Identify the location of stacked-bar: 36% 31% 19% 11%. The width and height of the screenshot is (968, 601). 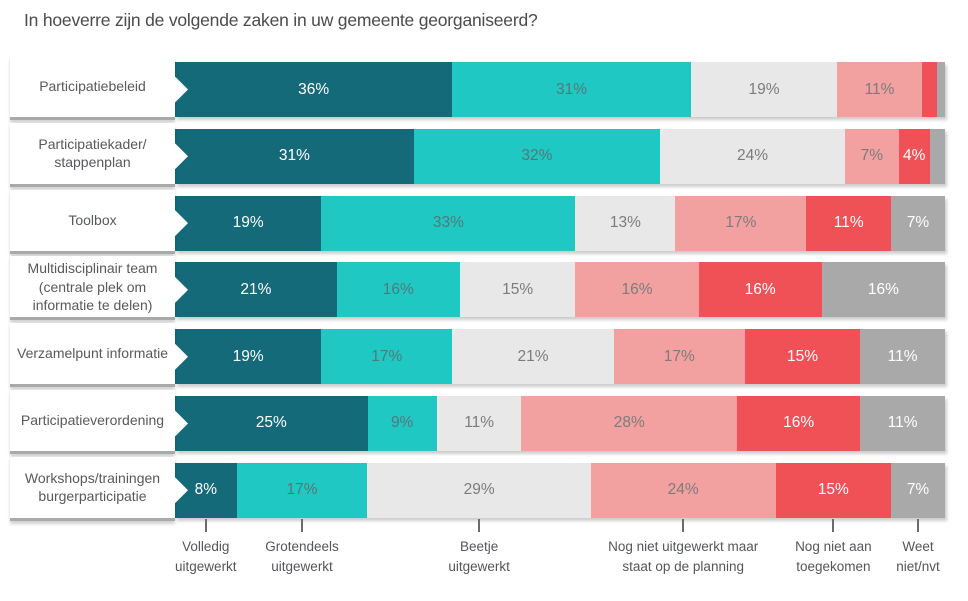
(560, 89).